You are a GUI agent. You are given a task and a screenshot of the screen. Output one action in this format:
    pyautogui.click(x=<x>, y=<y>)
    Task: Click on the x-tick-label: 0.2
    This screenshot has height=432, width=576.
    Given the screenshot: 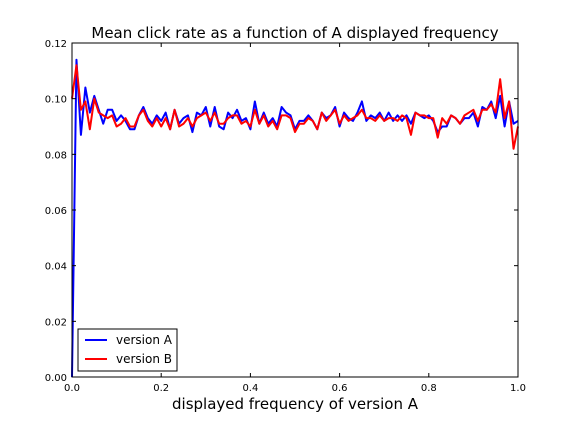 What is the action you would take?
    pyautogui.click(x=161, y=388)
    